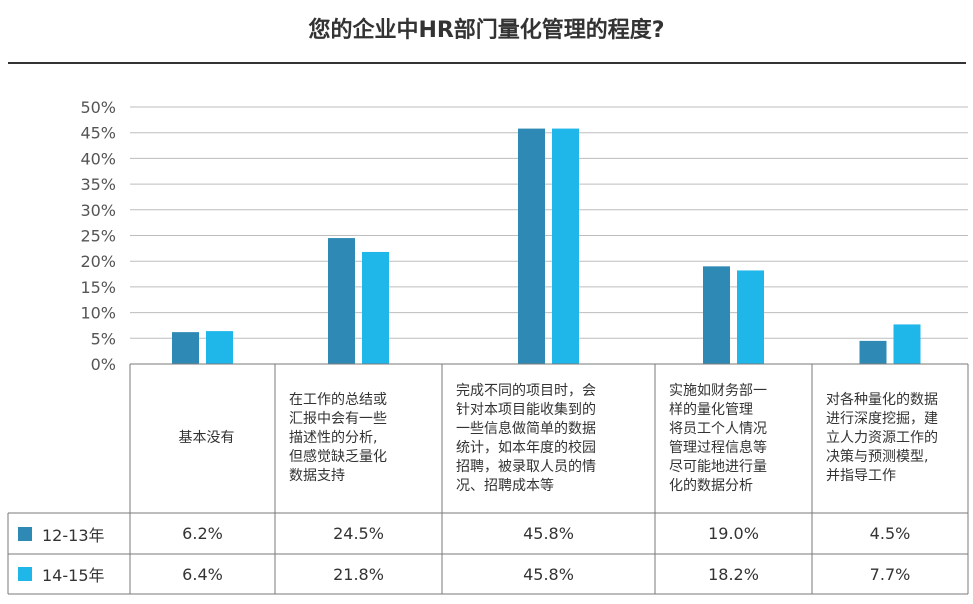  Describe the element at coordinates (333, 438) in the screenshot. I see `category-line: 描述性的分析,` at that location.